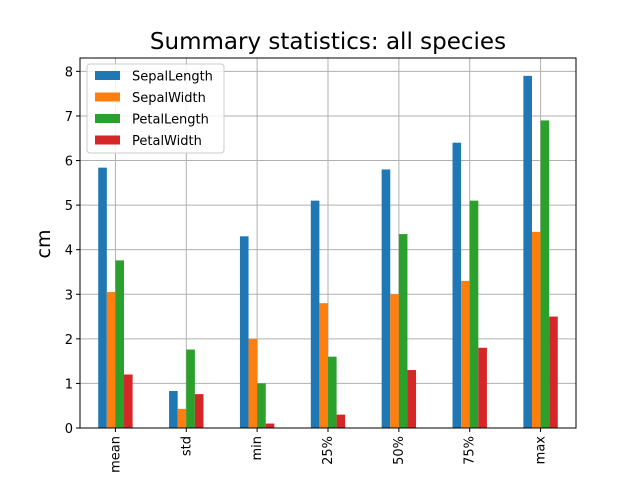 Image resolution: width=640 pixels, height=480 pixels. What do you see at coordinates (257, 448) in the screenshot?
I see `x-tick-label: min` at bounding box center [257, 448].